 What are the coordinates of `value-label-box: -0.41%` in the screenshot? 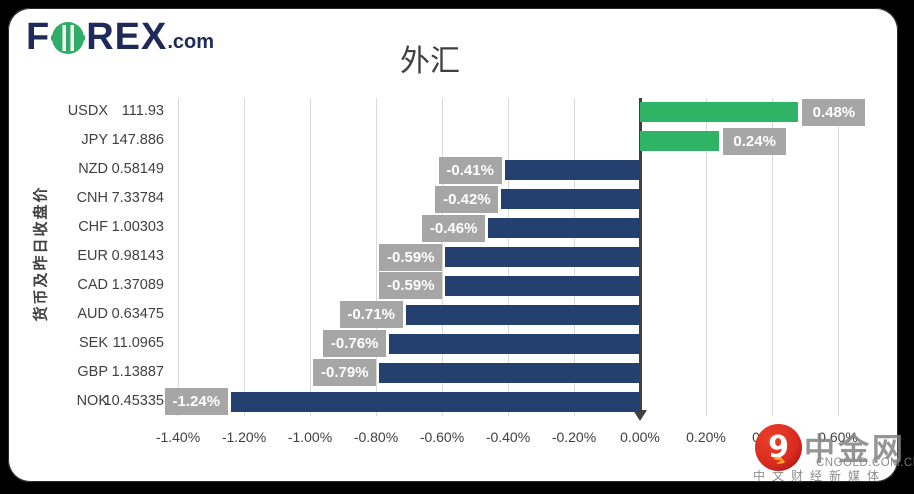 It's located at (470, 170).